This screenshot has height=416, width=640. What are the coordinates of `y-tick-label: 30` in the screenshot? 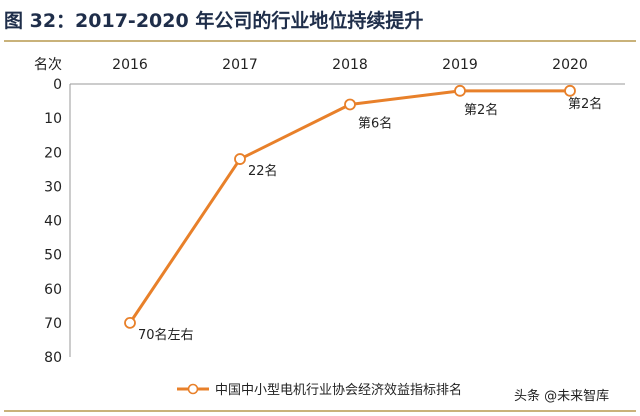 It's located at (53, 187).